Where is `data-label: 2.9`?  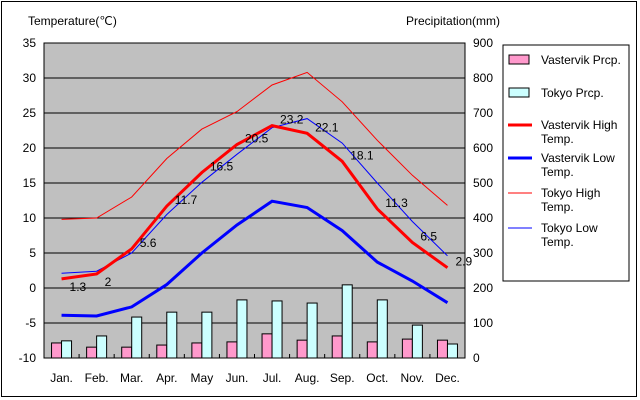 data-label: 2.9 is located at coordinates (463, 262).